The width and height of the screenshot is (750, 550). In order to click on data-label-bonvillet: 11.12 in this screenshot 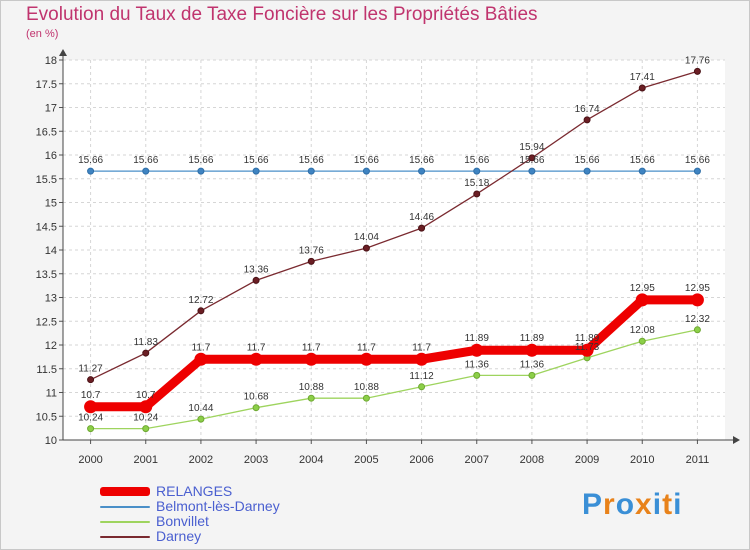, I will do `click(421, 376)`.